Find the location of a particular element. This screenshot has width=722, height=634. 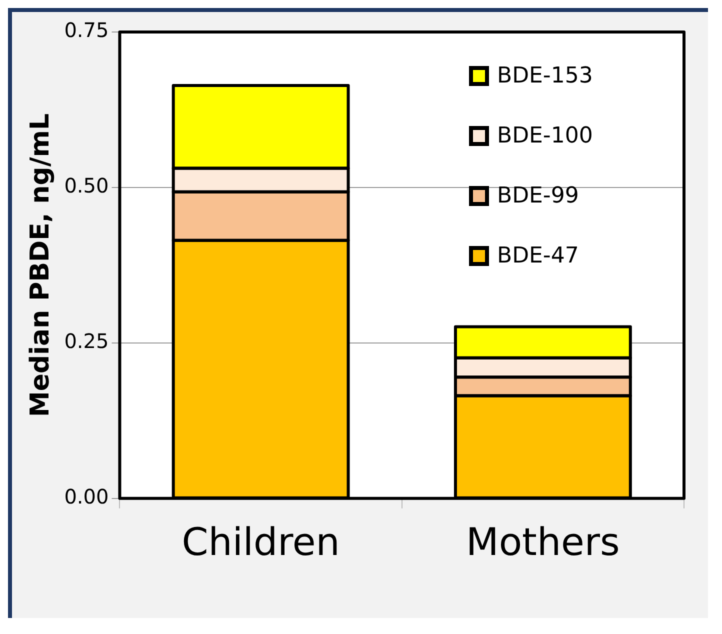

x-tick-label: Mothers is located at coordinates (543, 542).